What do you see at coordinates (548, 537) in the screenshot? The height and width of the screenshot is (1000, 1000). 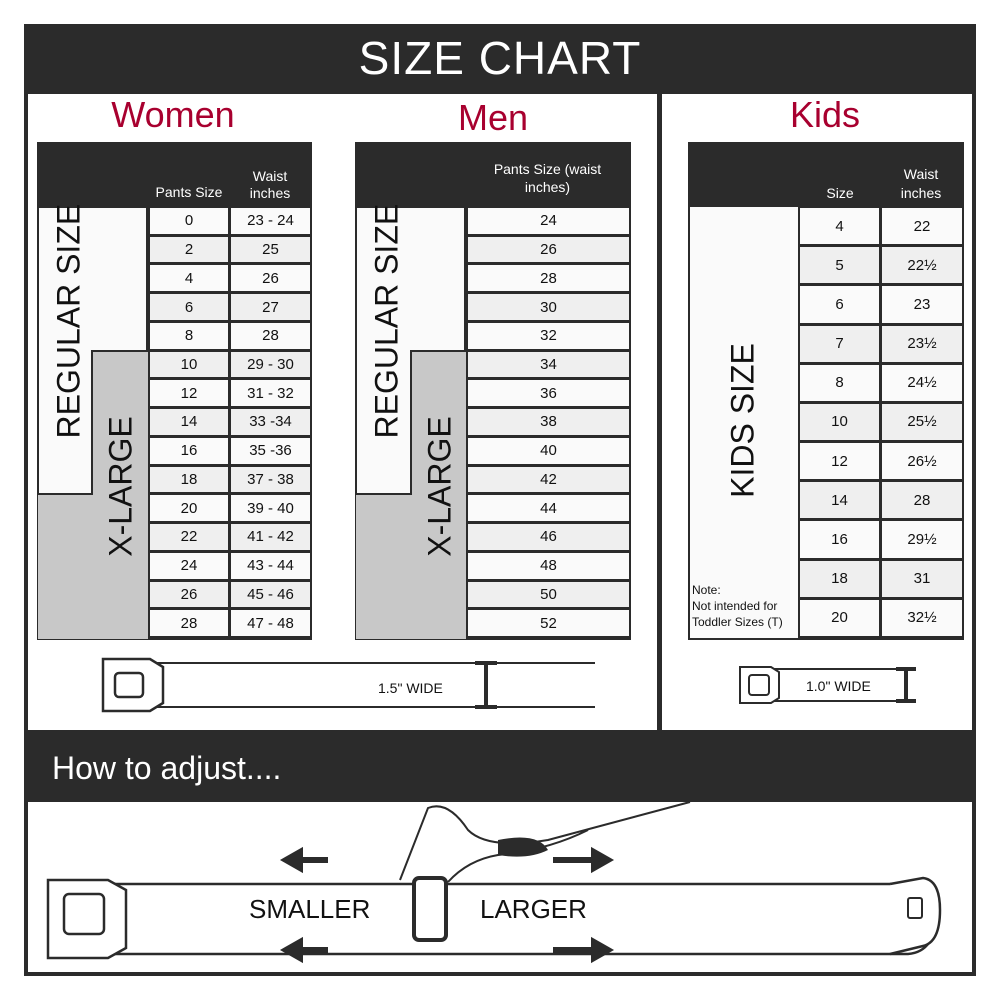 I see `men-pants-size-cell: 46` at bounding box center [548, 537].